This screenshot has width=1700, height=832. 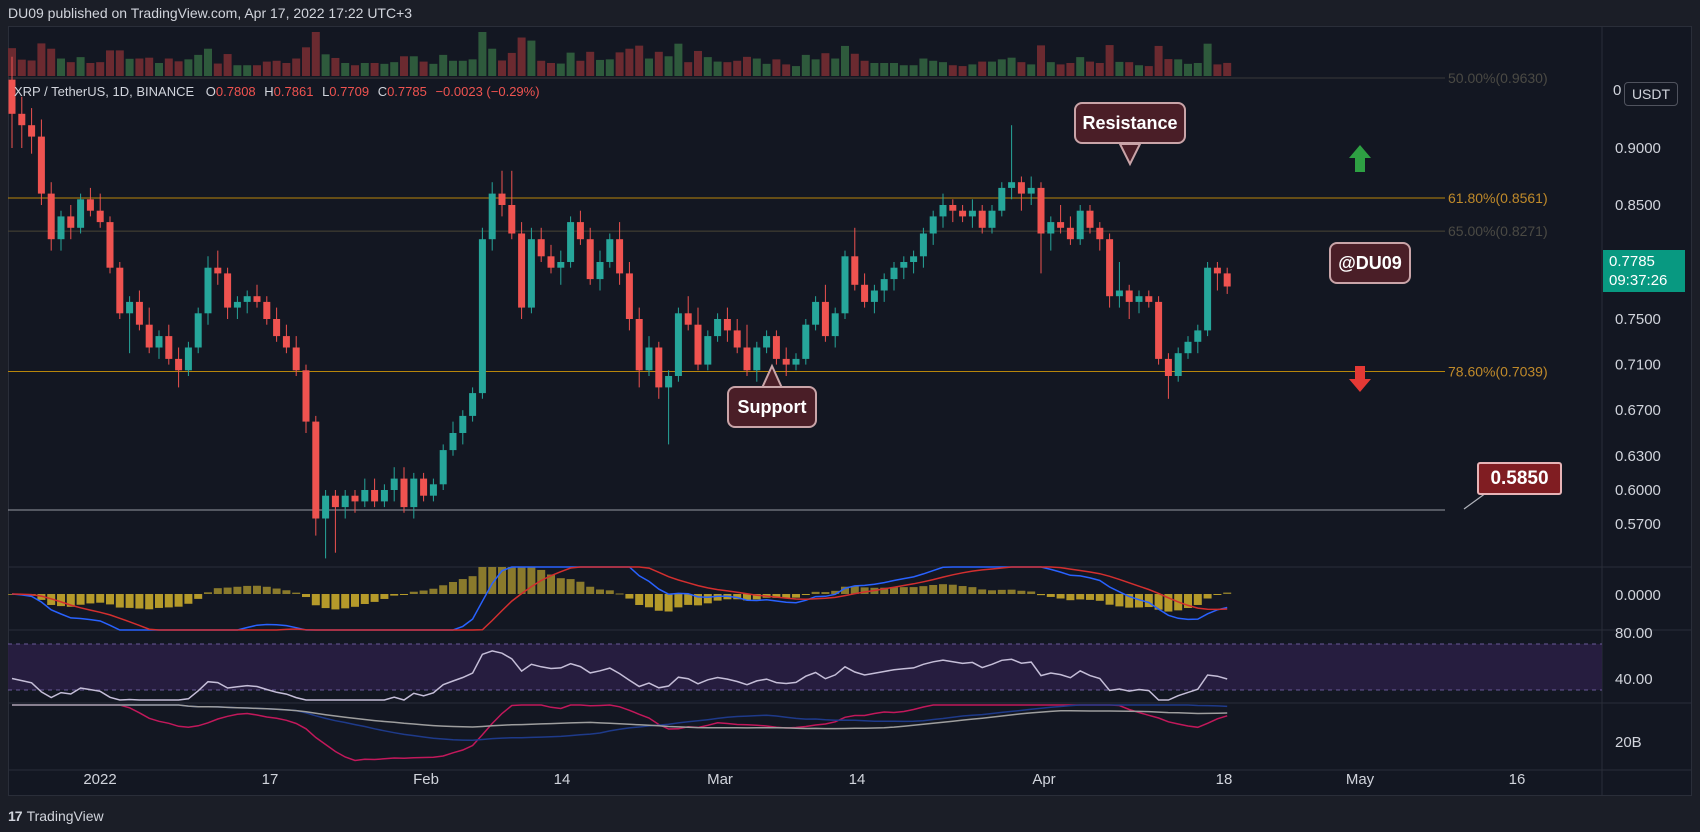 What do you see at coordinates (1651, 94) in the screenshot?
I see `currency-button: USDT` at bounding box center [1651, 94].